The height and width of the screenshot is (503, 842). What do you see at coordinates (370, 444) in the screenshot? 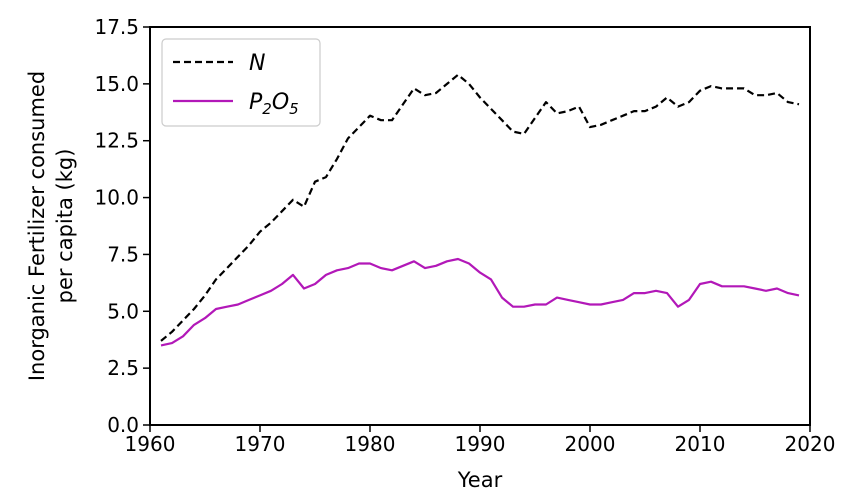
I see `x-tick-label: 1980` at bounding box center [370, 444].